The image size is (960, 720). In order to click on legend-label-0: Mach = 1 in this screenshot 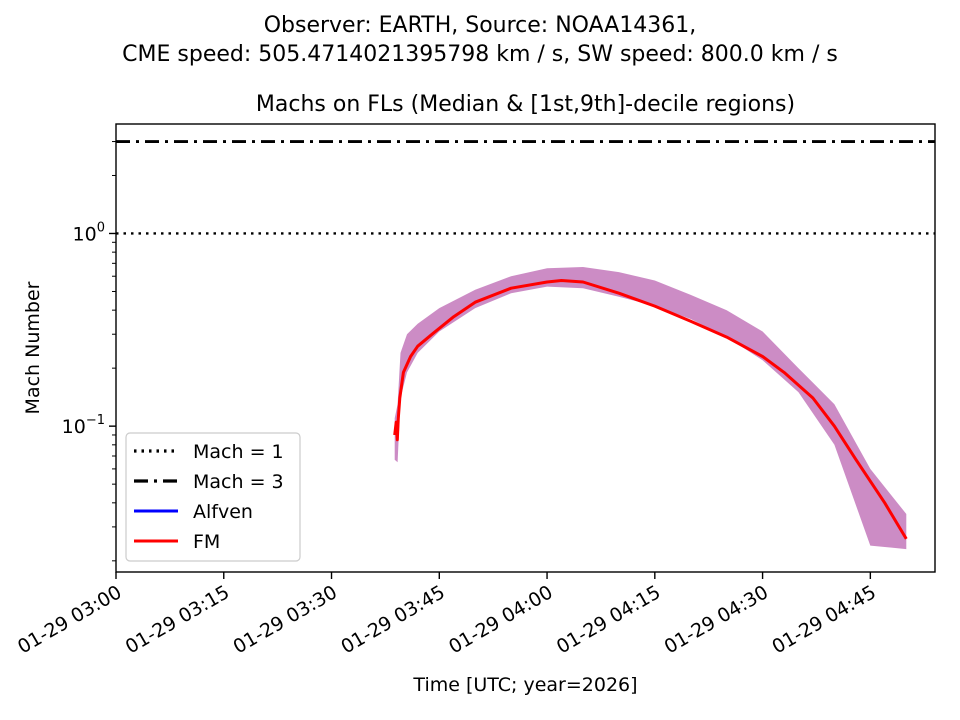, I will do `click(238, 452)`.